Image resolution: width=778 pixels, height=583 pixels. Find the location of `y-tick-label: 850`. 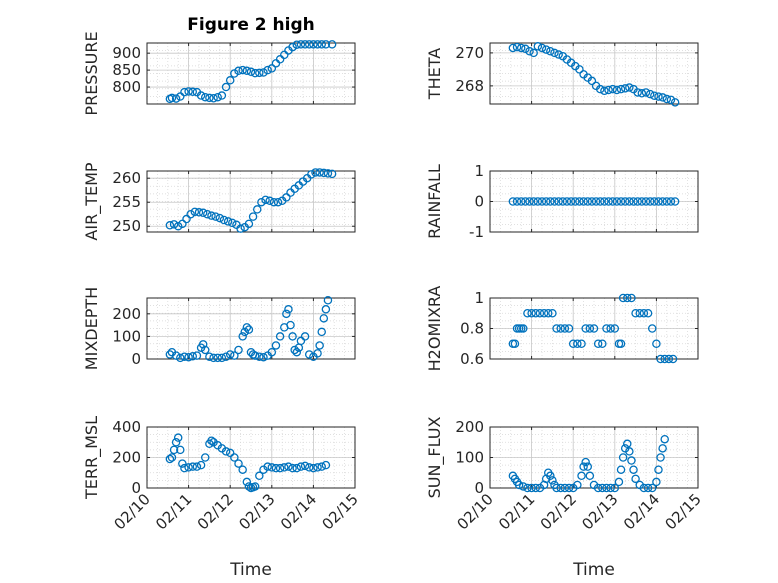

y-tick-label: 850 is located at coordinates (126, 70).